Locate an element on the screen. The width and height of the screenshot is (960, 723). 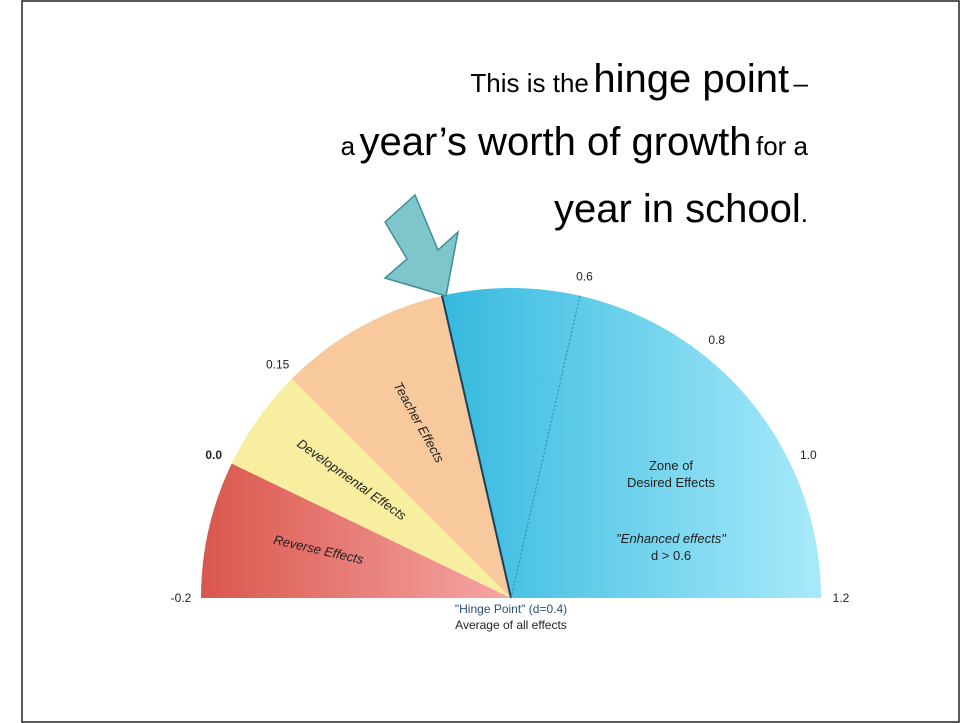
text: year in school is located at coordinates (677, 209).